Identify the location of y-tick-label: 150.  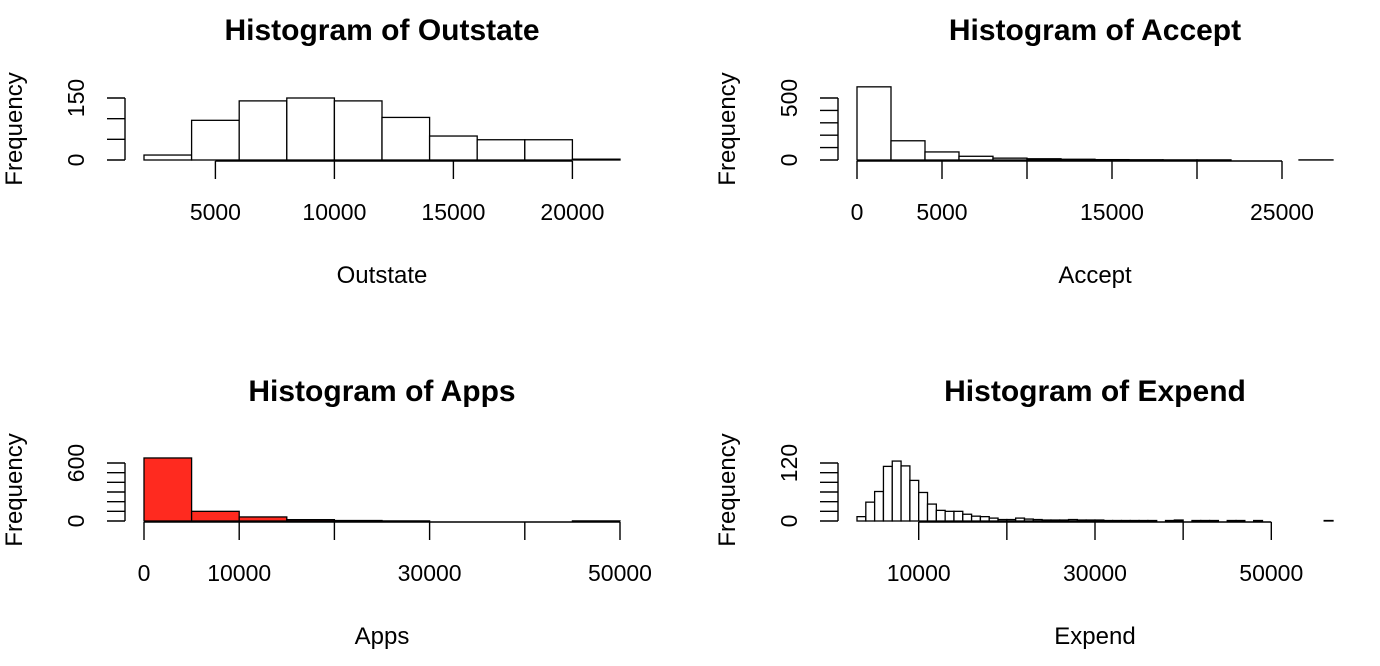
(76, 98).